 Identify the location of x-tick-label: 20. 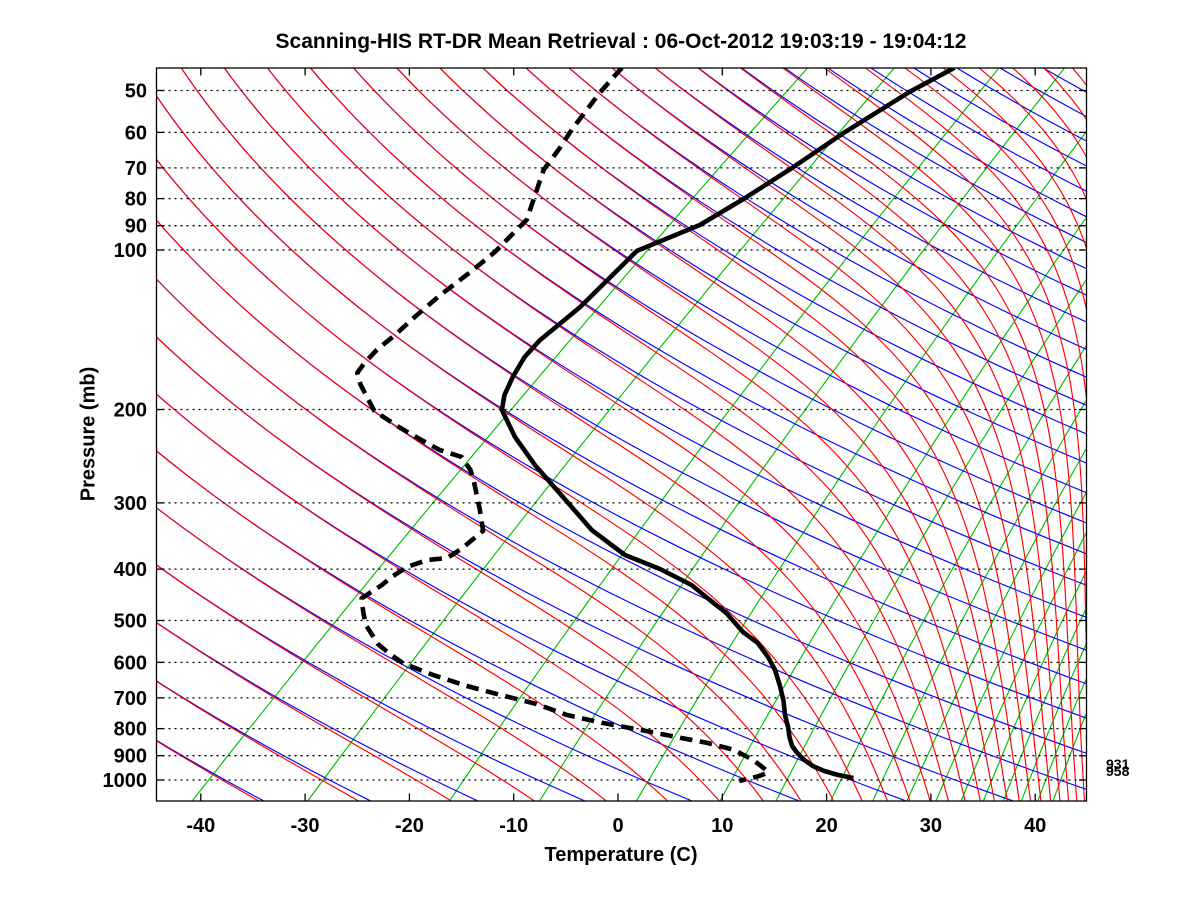
(826, 826).